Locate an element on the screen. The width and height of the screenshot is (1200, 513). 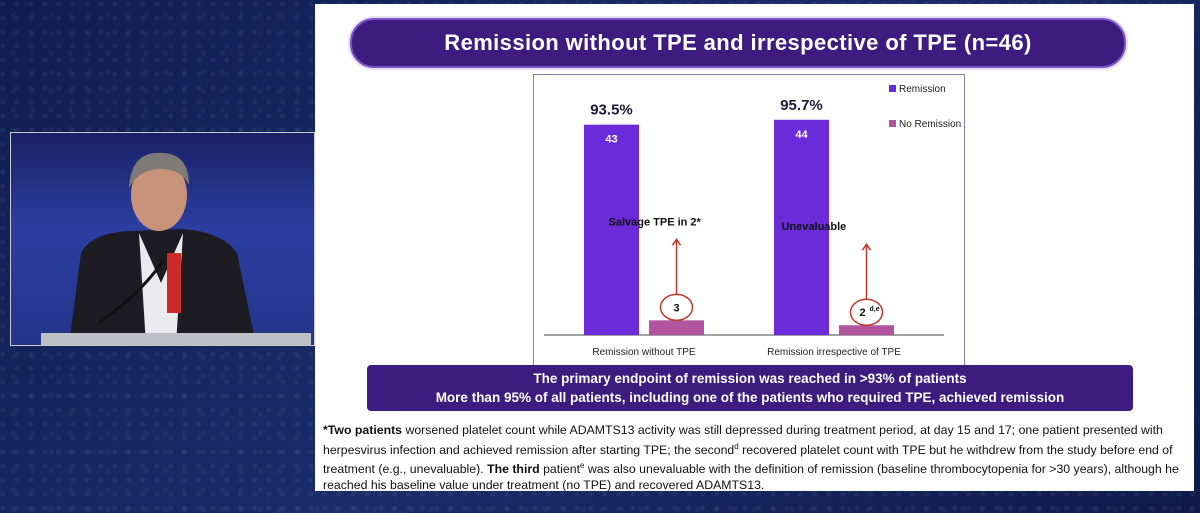
footnote-sup-2: e is located at coordinates (582, 466).